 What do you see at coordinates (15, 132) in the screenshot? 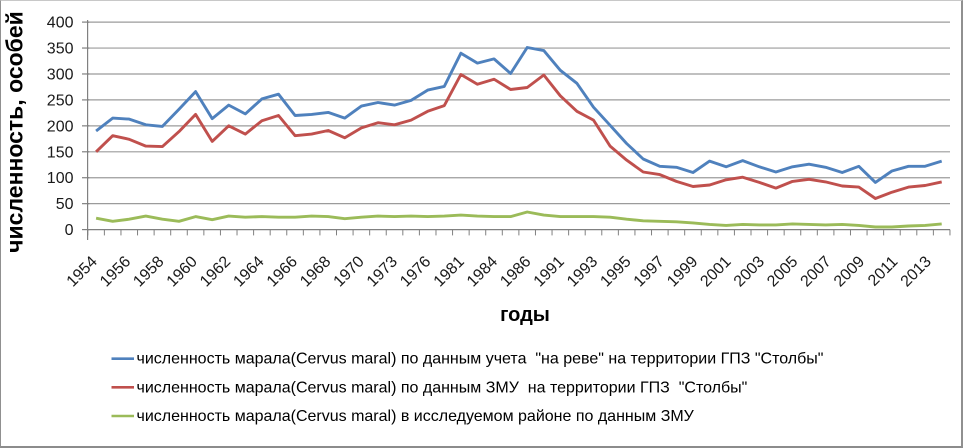
I see `svg-text: численность, особей` at bounding box center [15, 132].